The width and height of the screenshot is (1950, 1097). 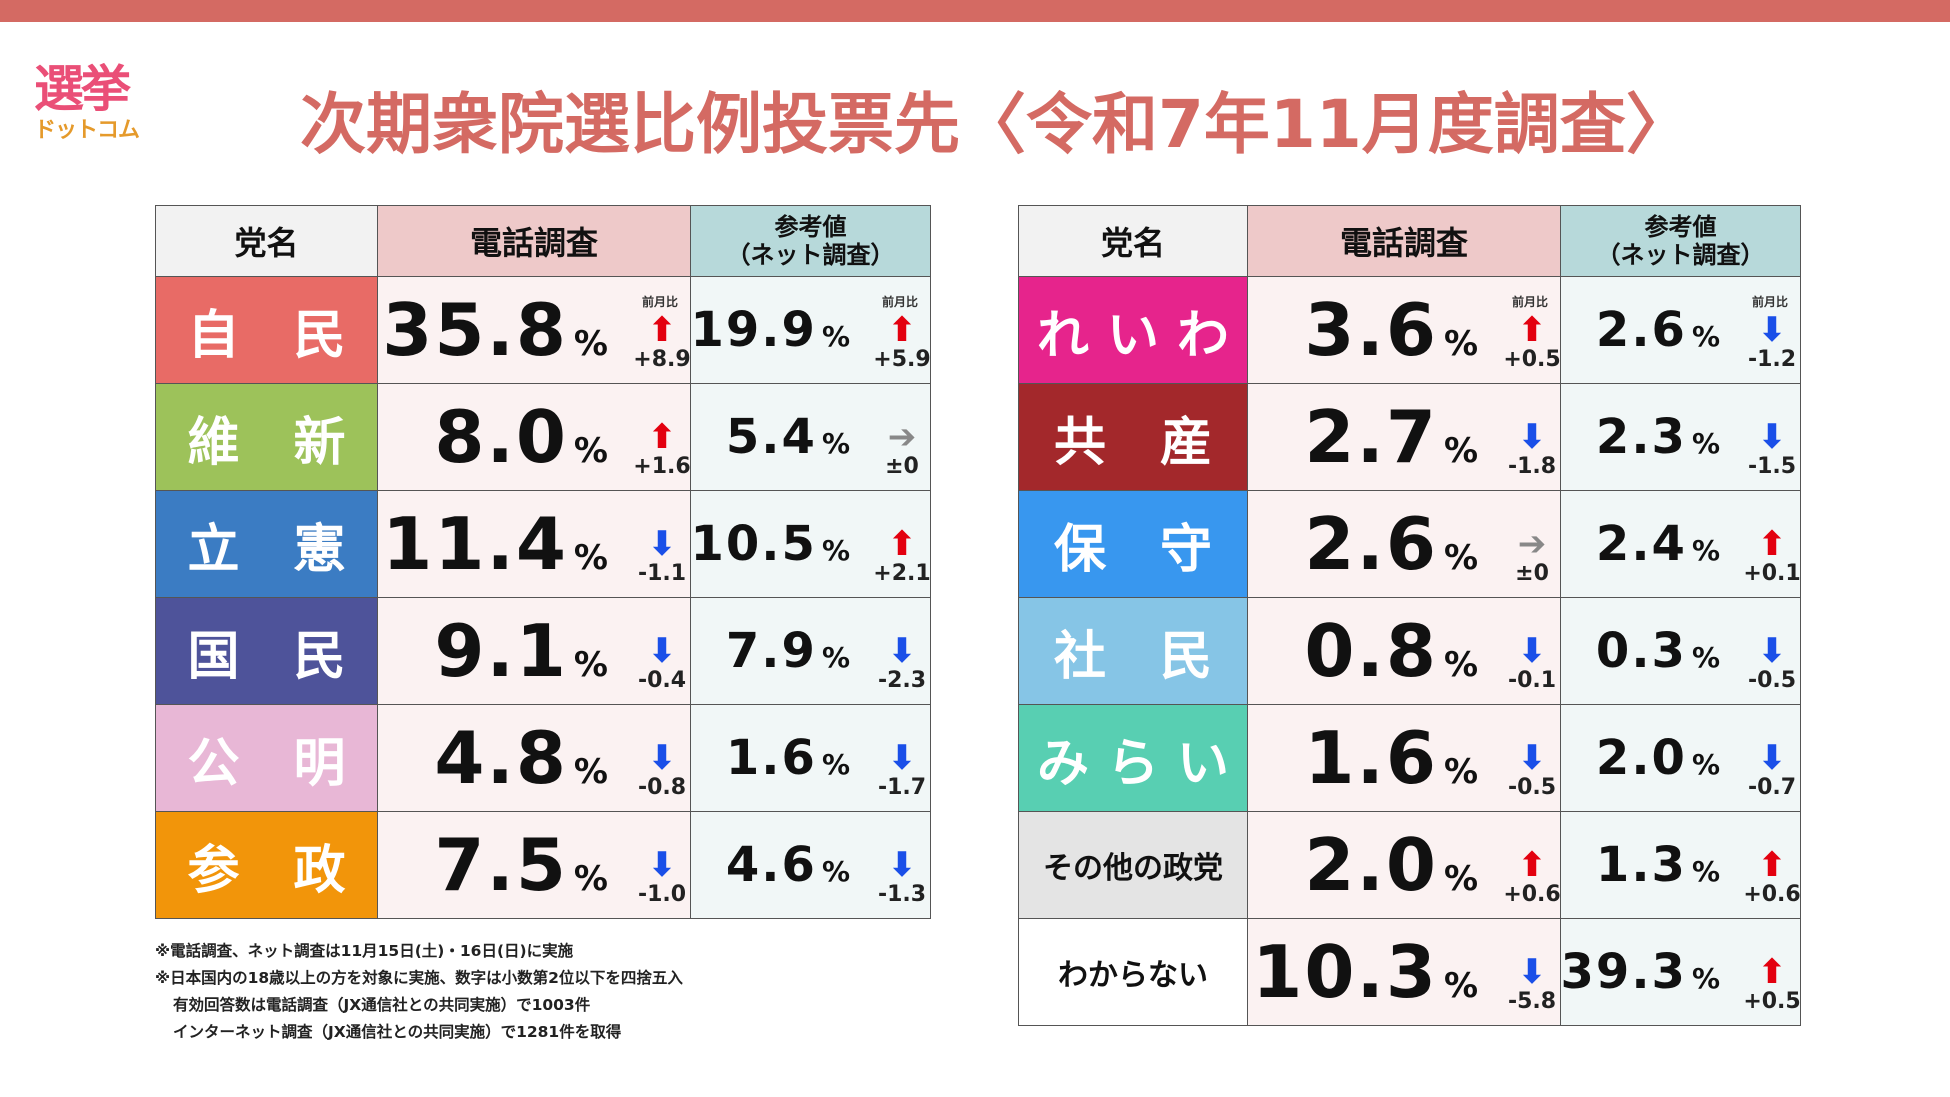 What do you see at coordinates (662, 573) in the screenshot?
I see `phone-diff: -1.1` at bounding box center [662, 573].